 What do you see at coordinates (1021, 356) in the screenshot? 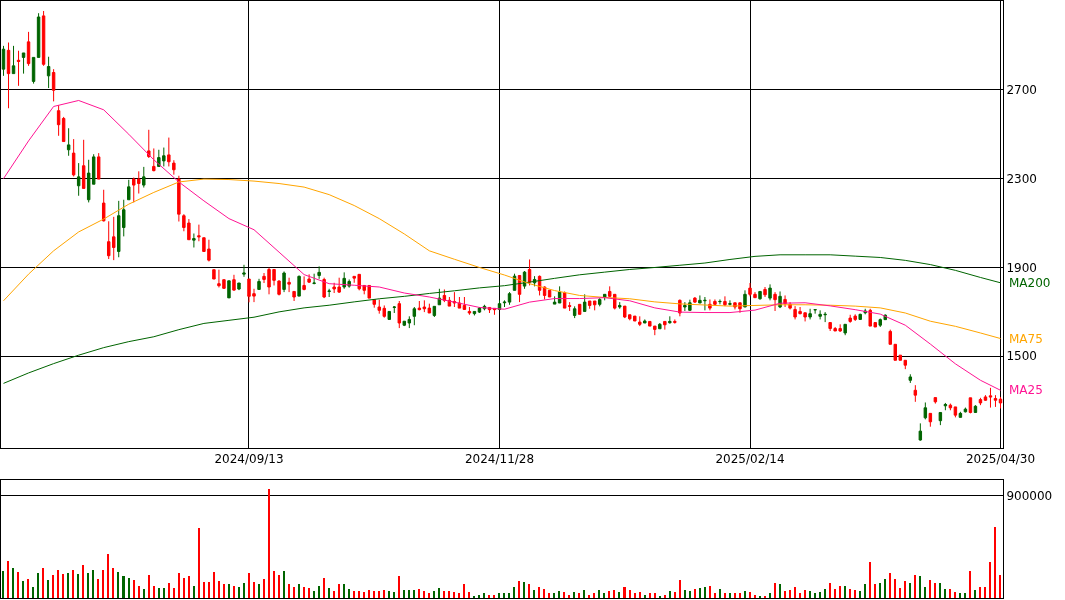
I see `y-tick-label: 1500` at bounding box center [1021, 356].